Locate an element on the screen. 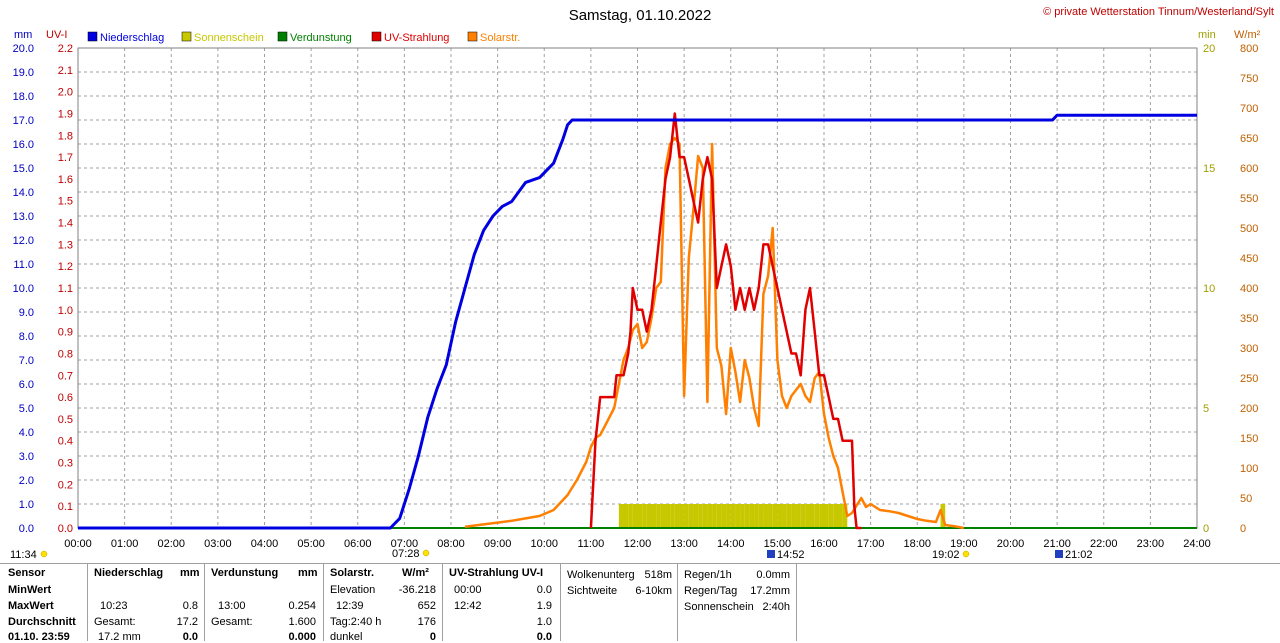  tick-label-mm: 18.0 is located at coordinates (23, 97).